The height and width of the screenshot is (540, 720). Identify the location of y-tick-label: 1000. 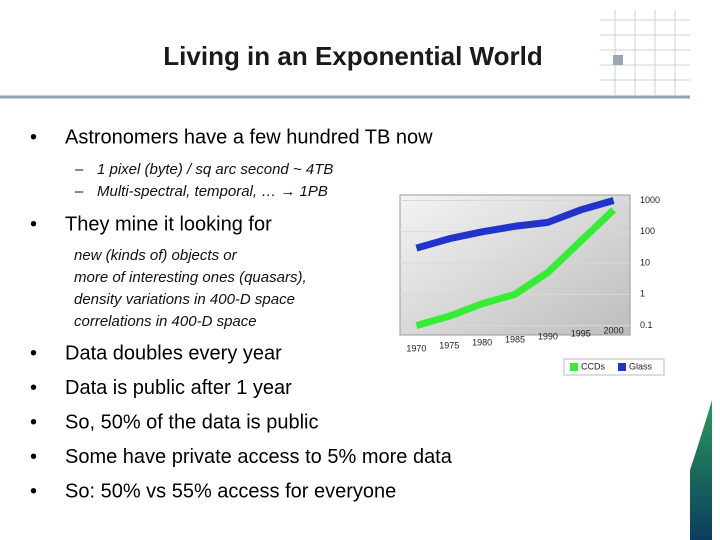
(650, 200).